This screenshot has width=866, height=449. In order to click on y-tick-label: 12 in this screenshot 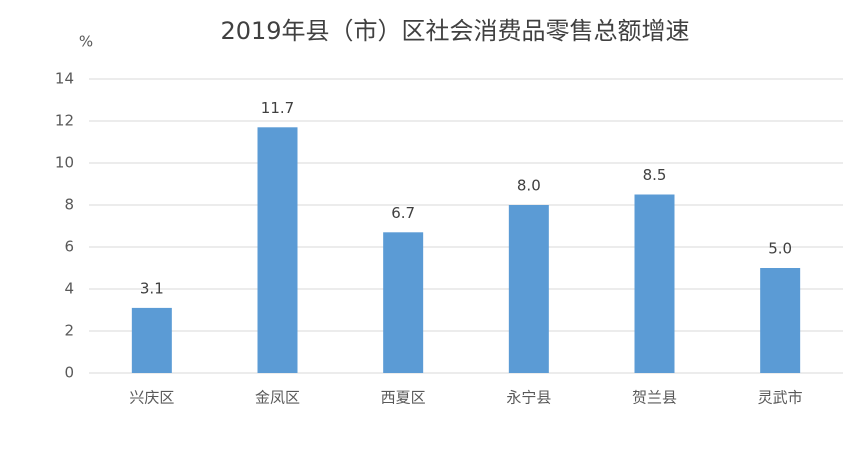, I will do `click(64, 121)`.